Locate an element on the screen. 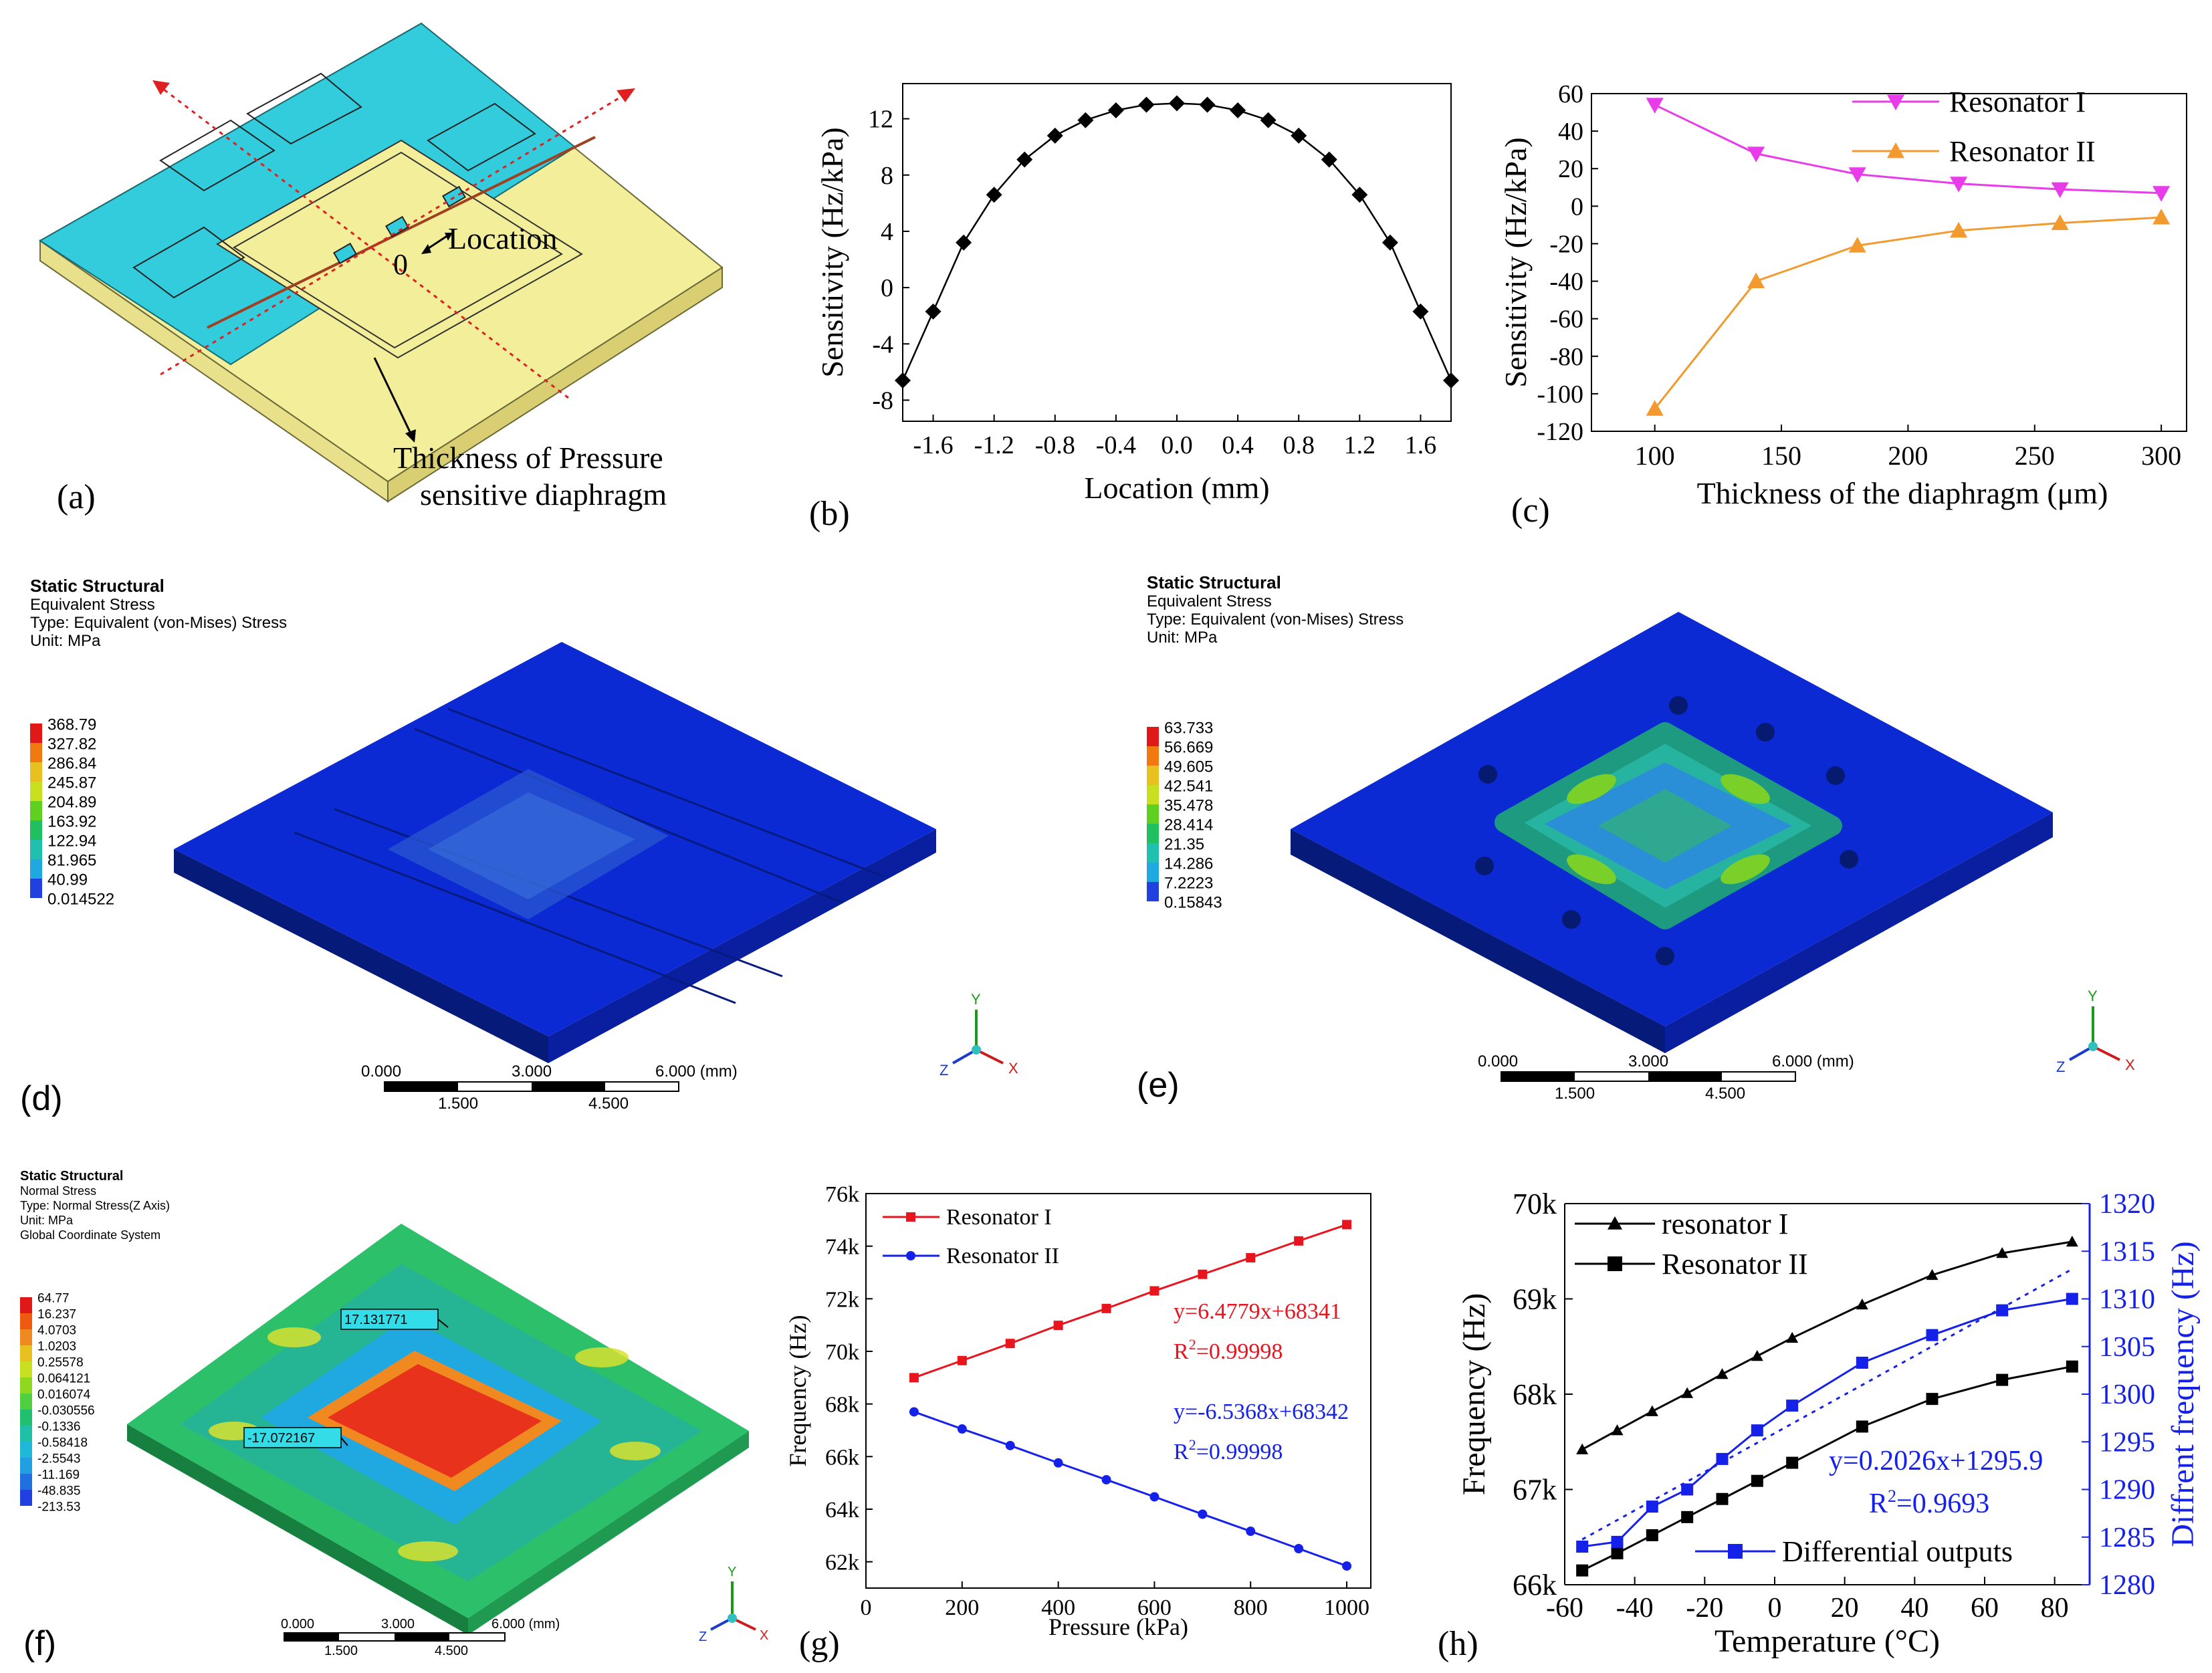  fit-equation: y=6.4779x+68341 is located at coordinates (1257, 1311).